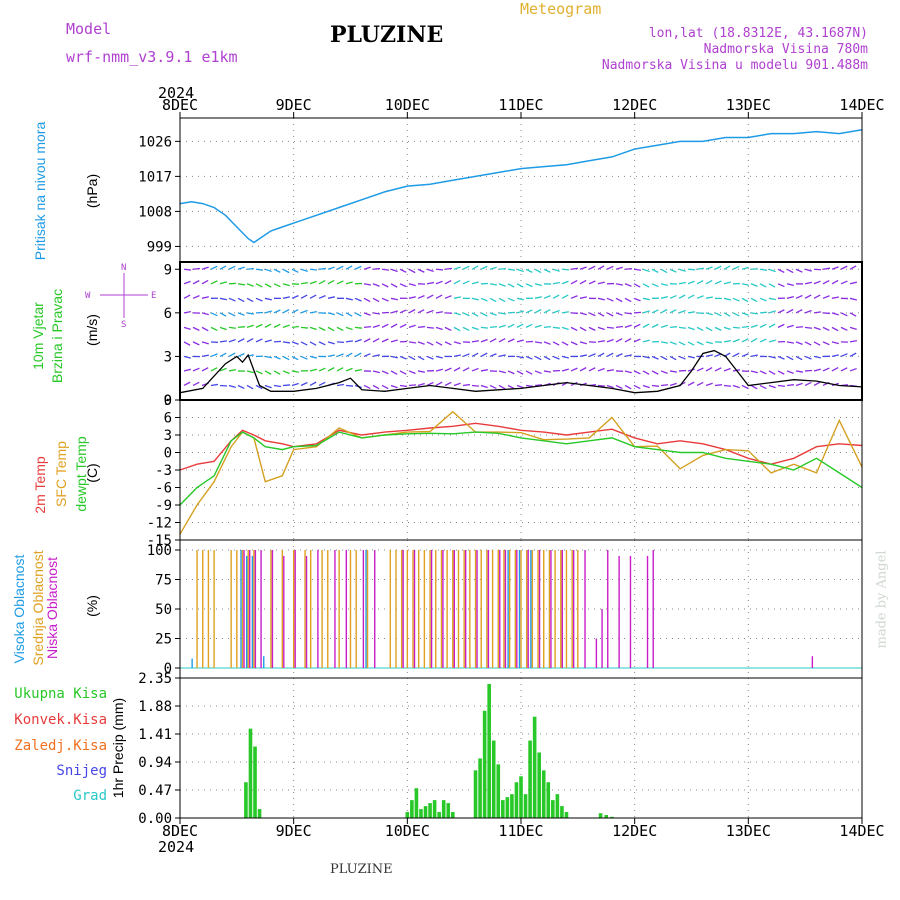 This screenshot has width=900, height=900. Describe the element at coordinates (861, 105) in the screenshot. I see `date-label-top: 14DEC` at that location.